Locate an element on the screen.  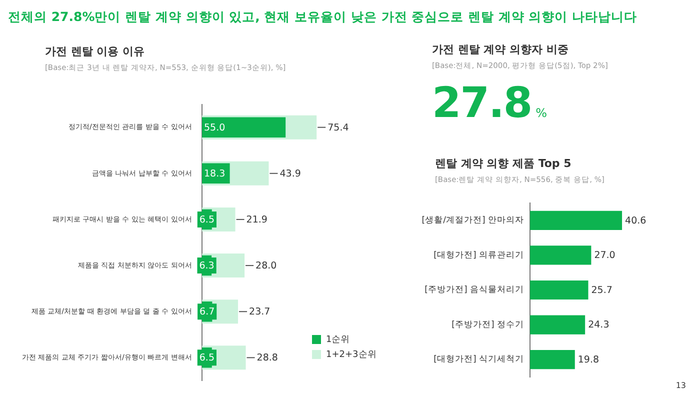
chart-title: 렌탈 계약 의향 제품 Top 5 is located at coordinates (503, 163).